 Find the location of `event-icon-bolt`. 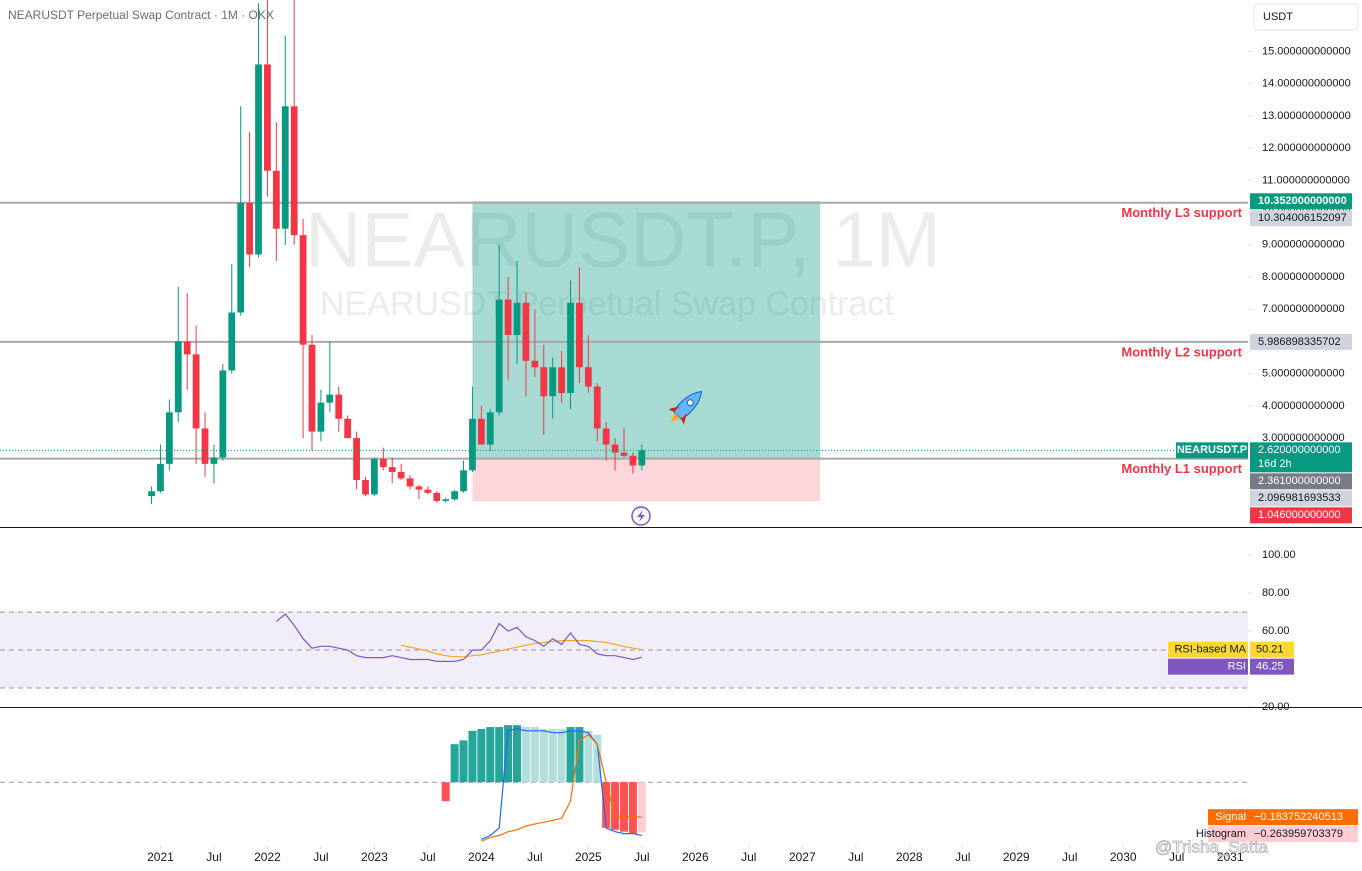

event-icon-bolt is located at coordinates (641, 516).